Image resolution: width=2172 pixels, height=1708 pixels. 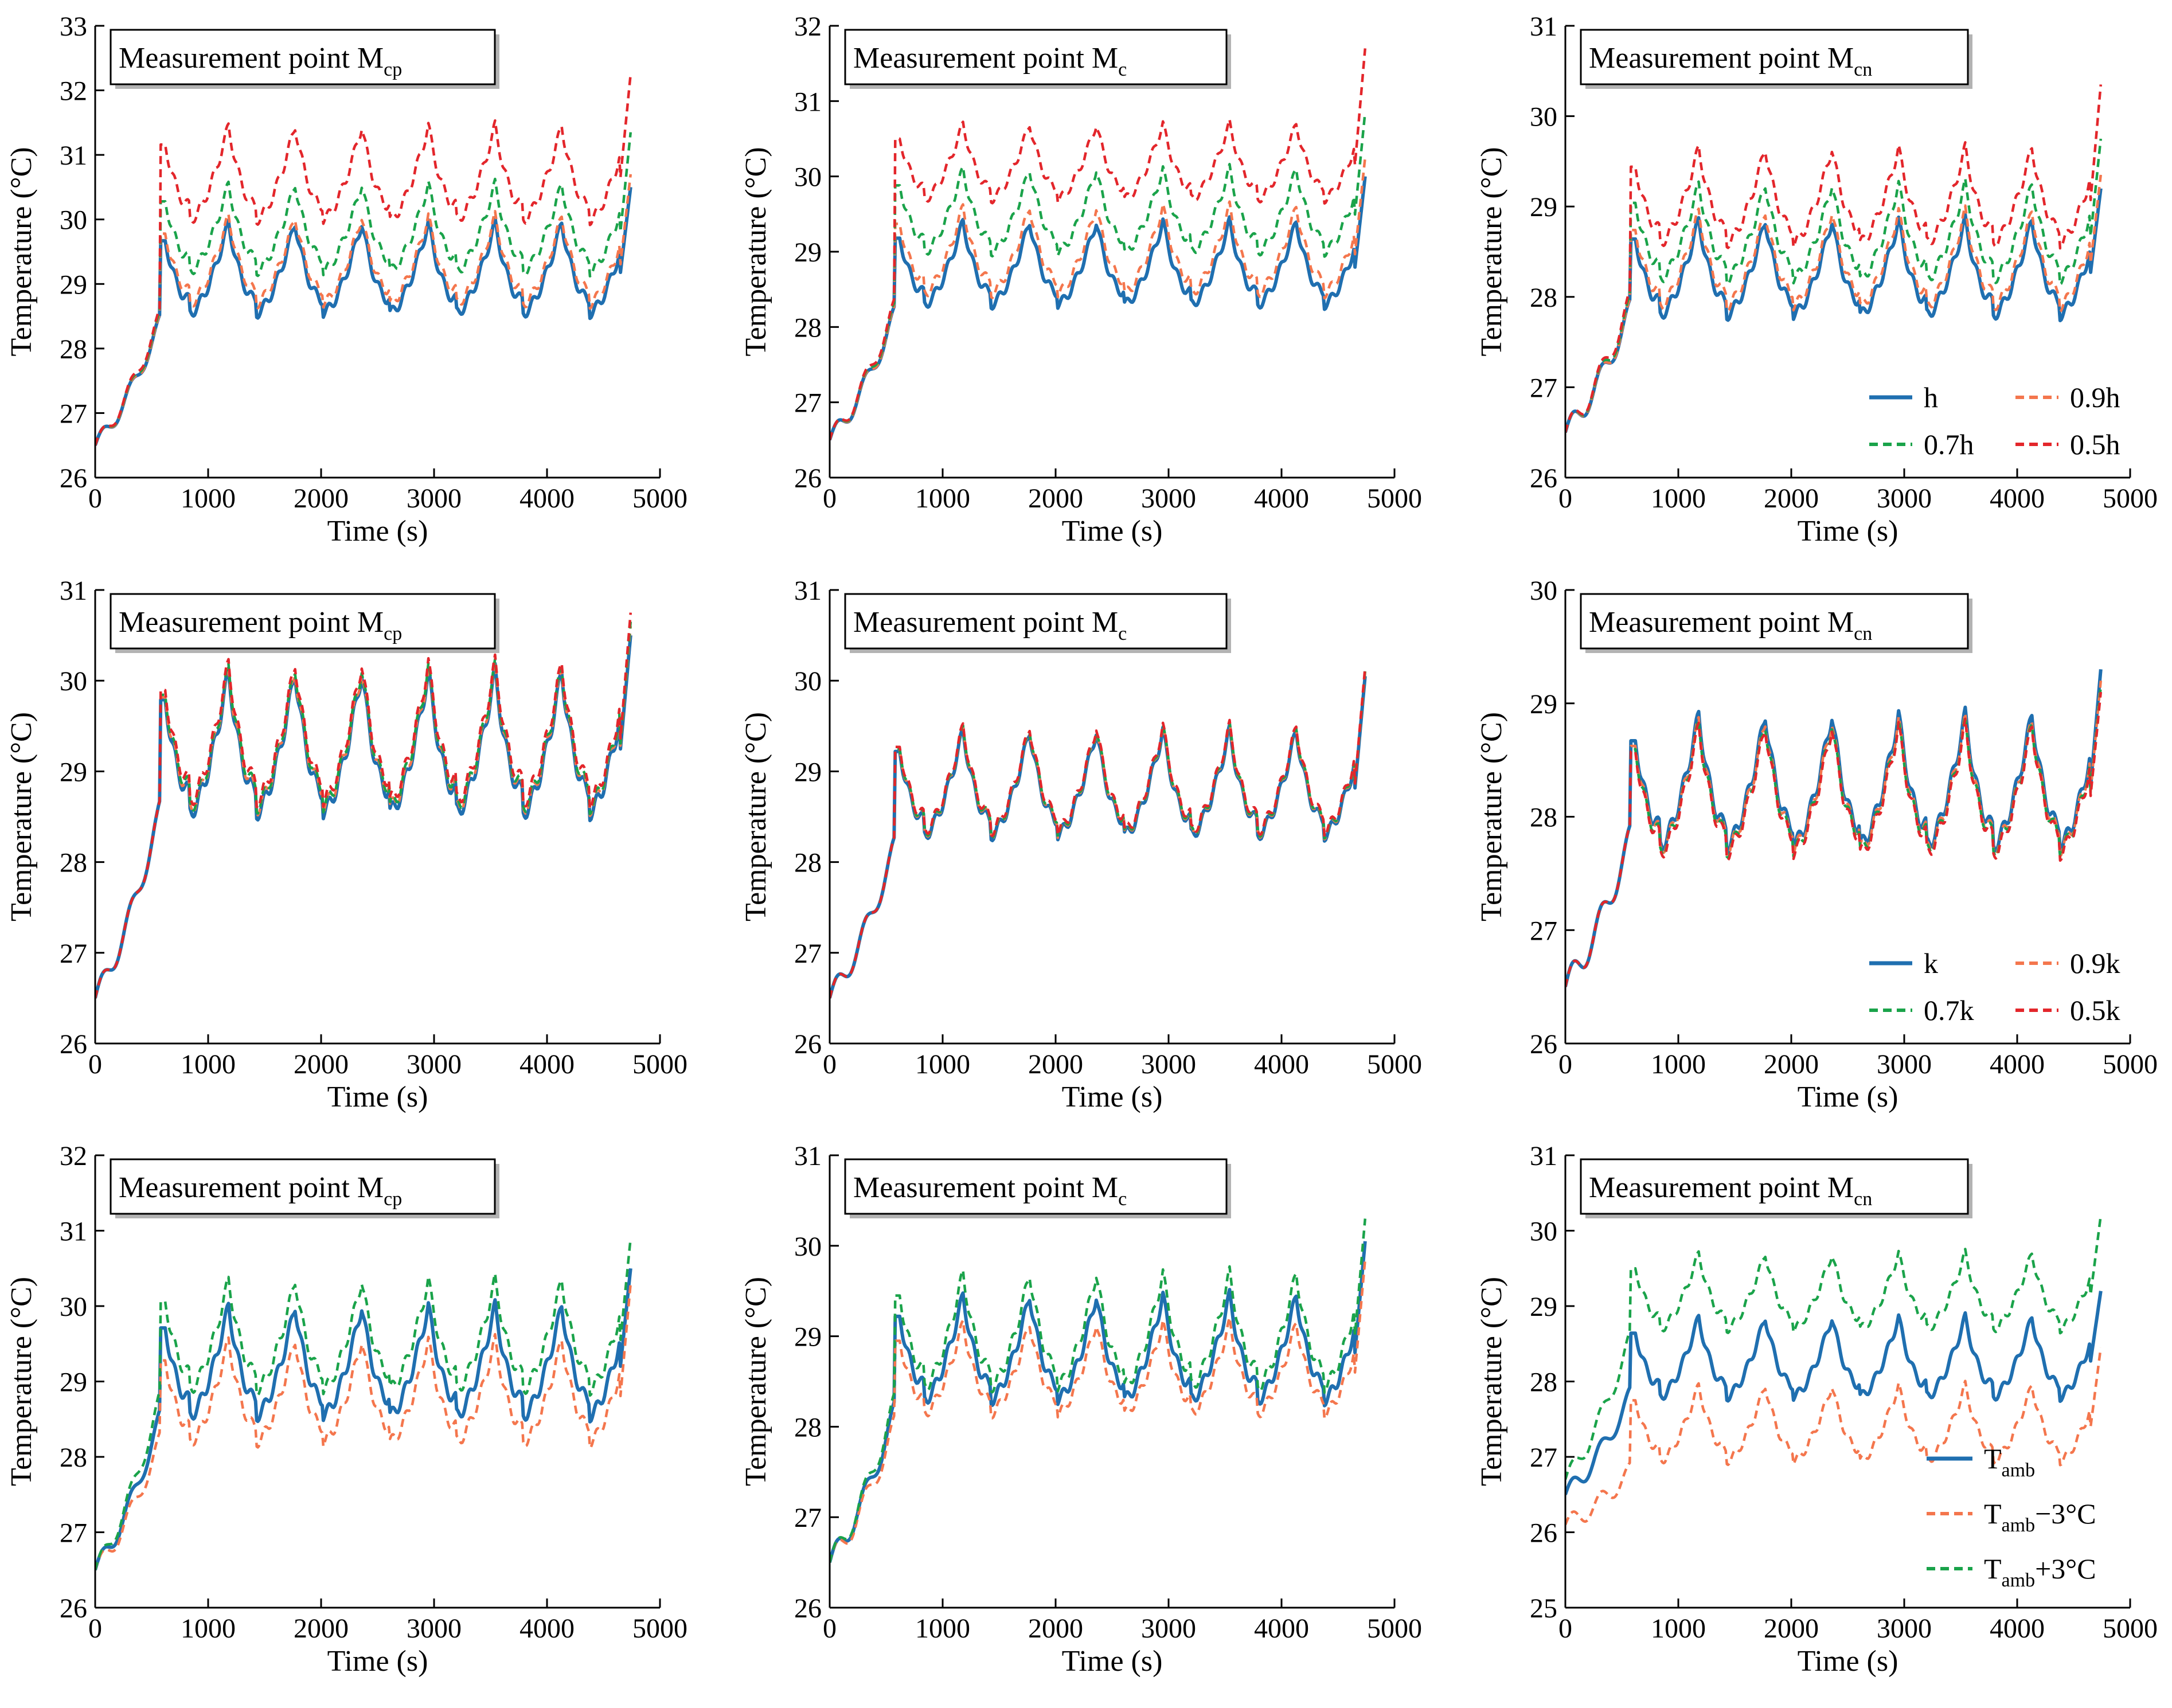 I want to click on series-line-0.9k, so click(x=1098, y=835).